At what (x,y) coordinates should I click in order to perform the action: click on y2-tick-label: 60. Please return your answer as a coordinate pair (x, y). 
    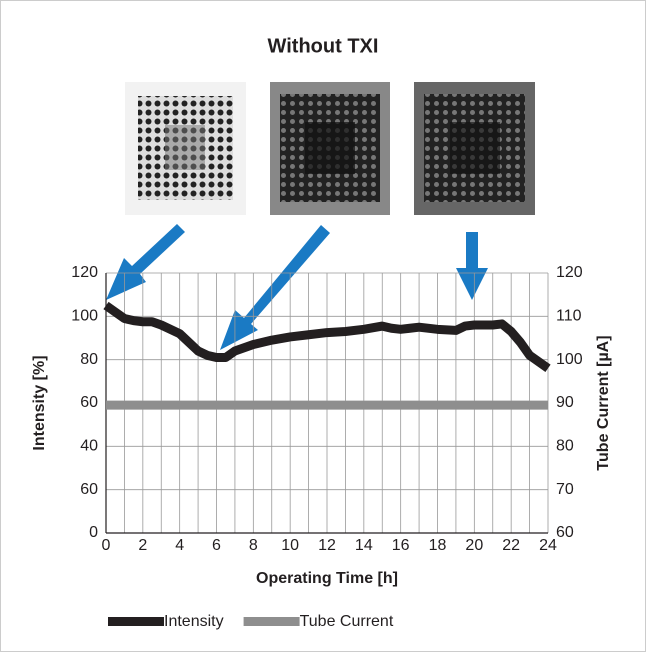
    Looking at the image, I should click on (565, 532).